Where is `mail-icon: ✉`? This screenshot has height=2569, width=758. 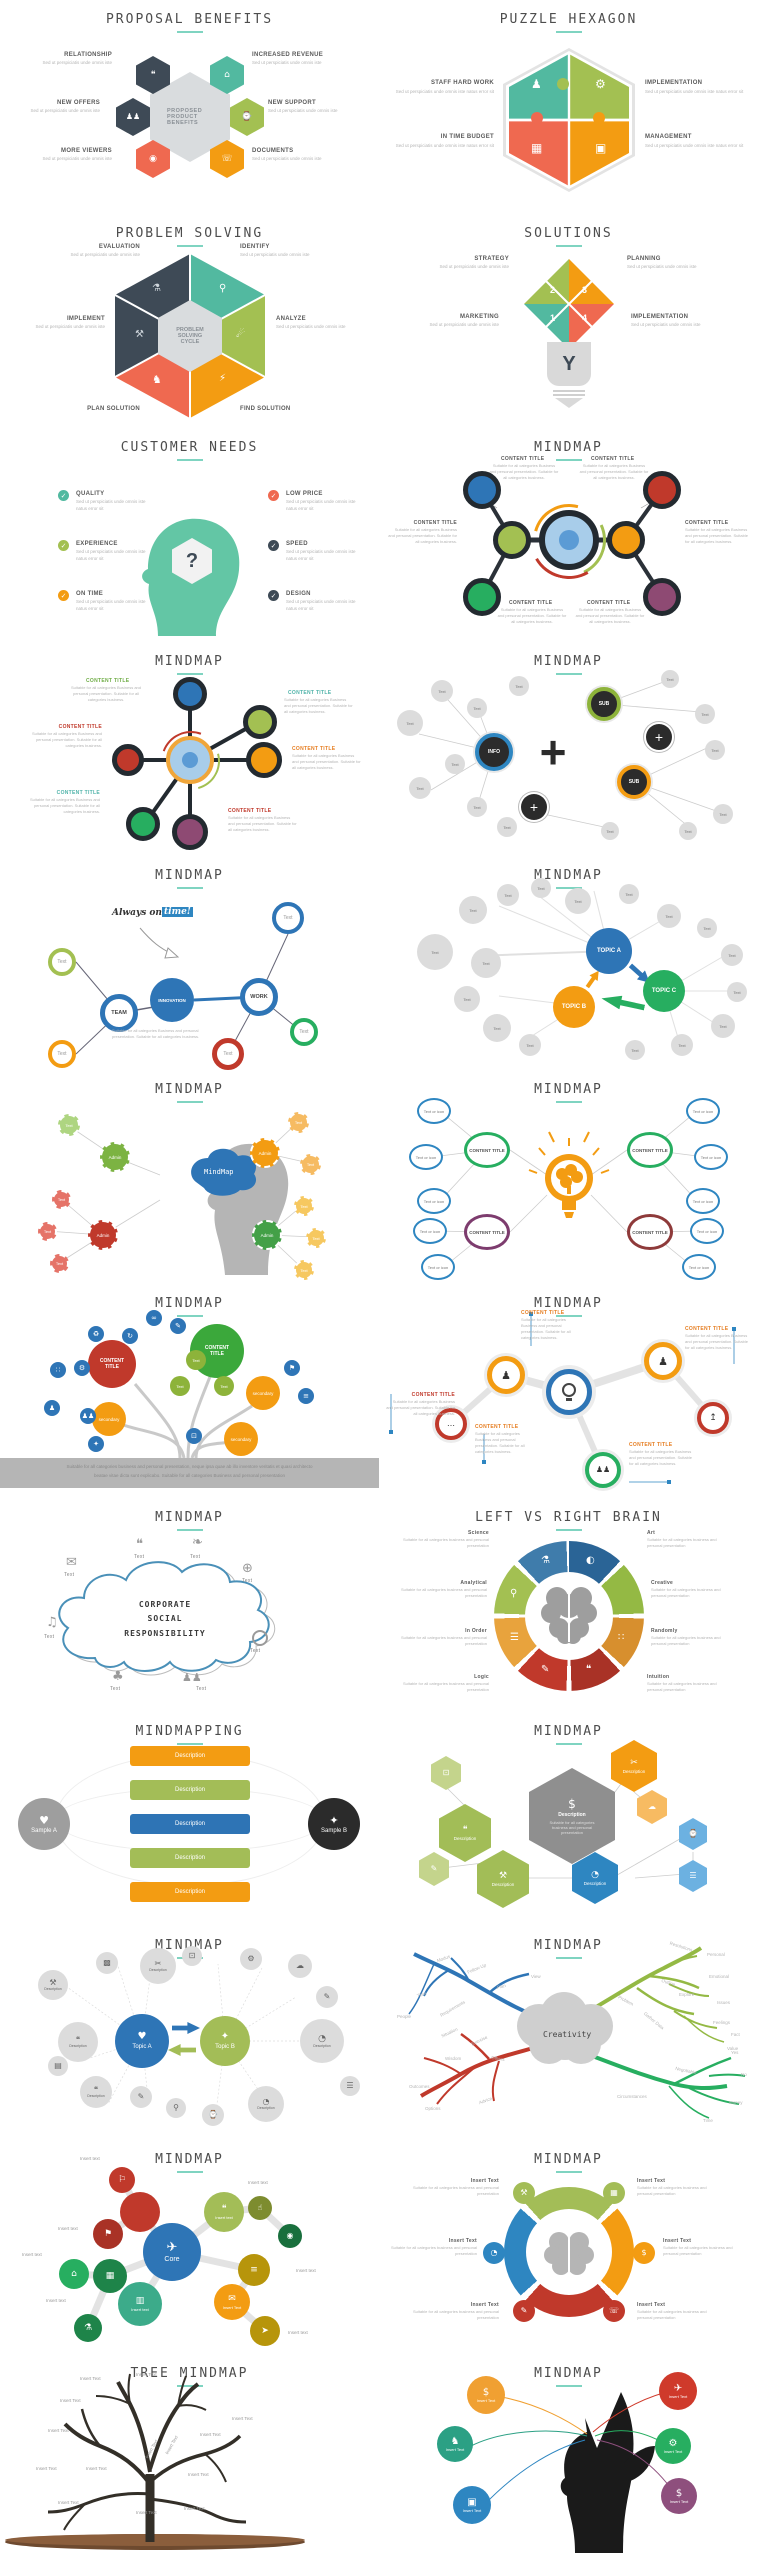 mail-icon: ✉ is located at coordinates (232, 2298).